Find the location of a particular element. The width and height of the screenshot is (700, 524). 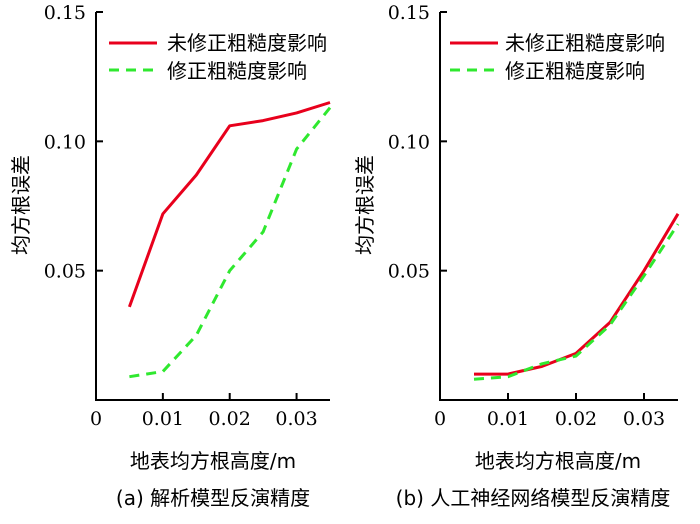

x-tick-label-a-3: 0.03 is located at coordinates (296, 419).